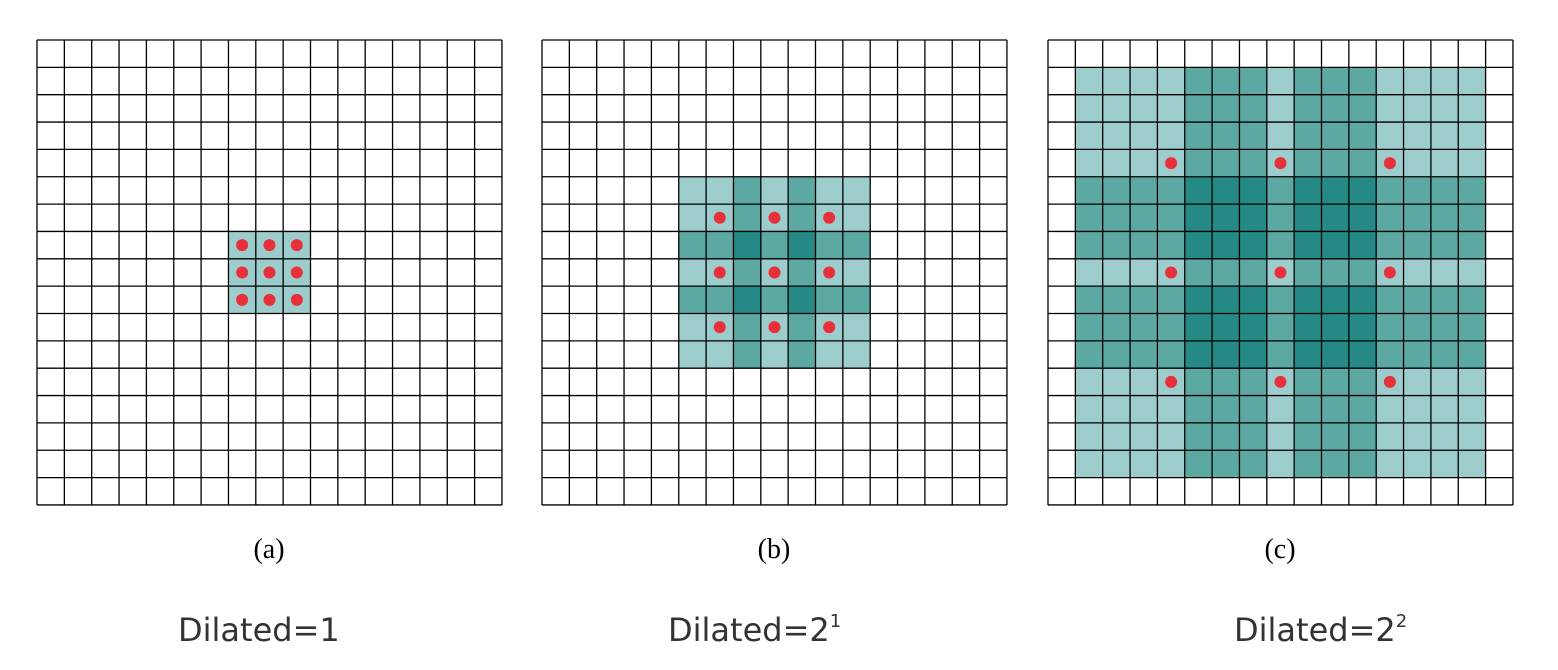 The height and width of the screenshot is (670, 1558). Describe the element at coordinates (1279, 549) in the screenshot. I see `panel-label-c: (c)` at that location.